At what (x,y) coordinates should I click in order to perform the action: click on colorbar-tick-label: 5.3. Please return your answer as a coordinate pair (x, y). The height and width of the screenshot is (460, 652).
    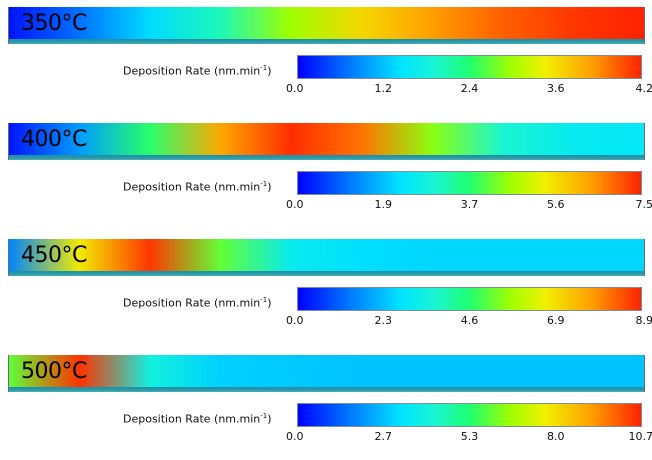
    Looking at the image, I should click on (469, 436).